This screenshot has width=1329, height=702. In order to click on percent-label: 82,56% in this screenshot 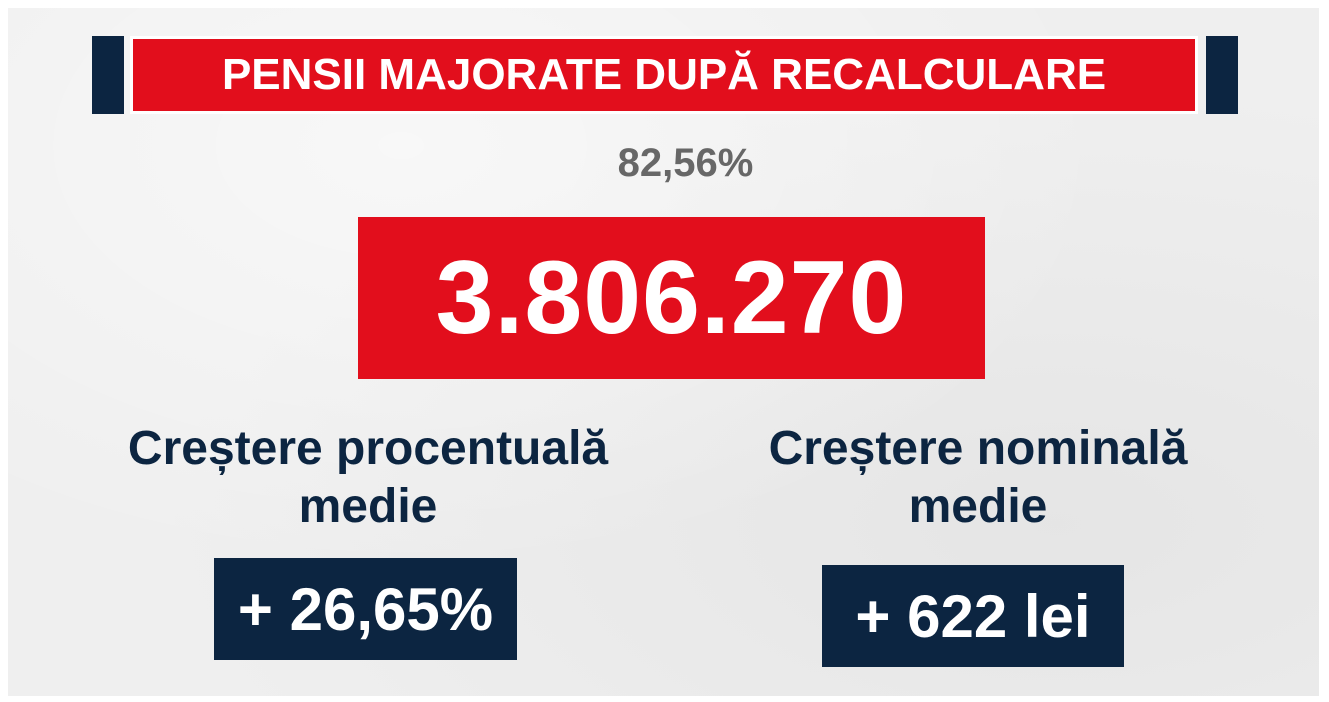, I will do `click(685, 163)`.